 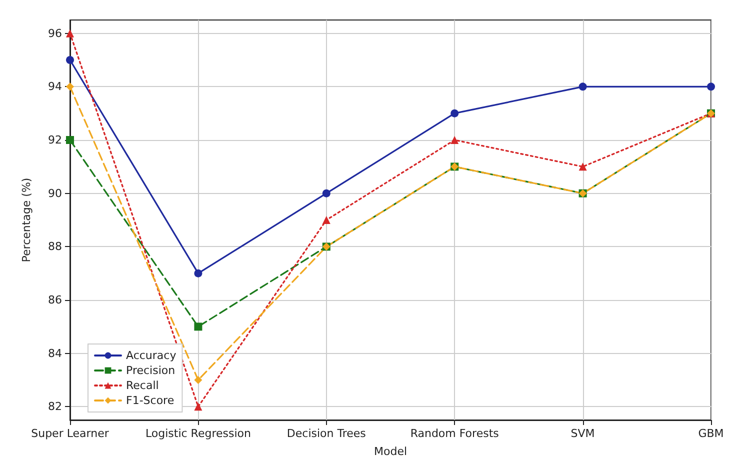 I want to click on y-tick-label: 82, so click(x=55, y=407).